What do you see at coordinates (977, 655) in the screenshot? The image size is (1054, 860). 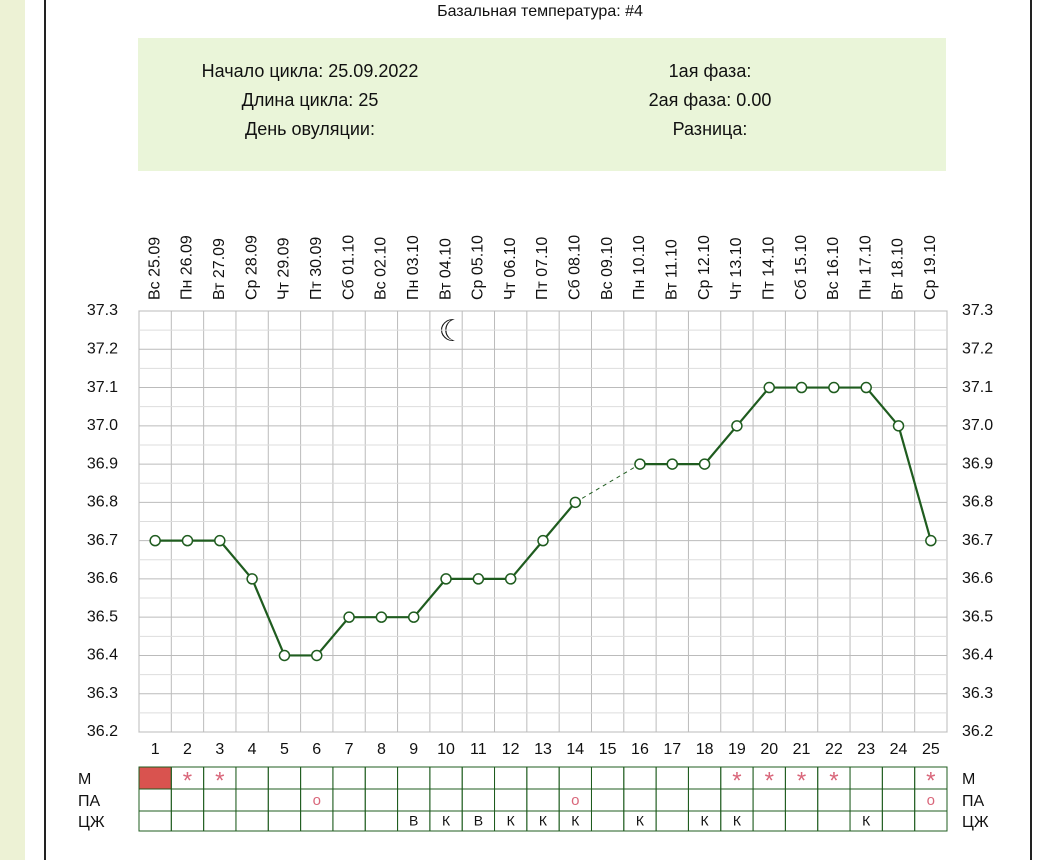 I see `y2-tick-label: 36.4` at bounding box center [977, 655].